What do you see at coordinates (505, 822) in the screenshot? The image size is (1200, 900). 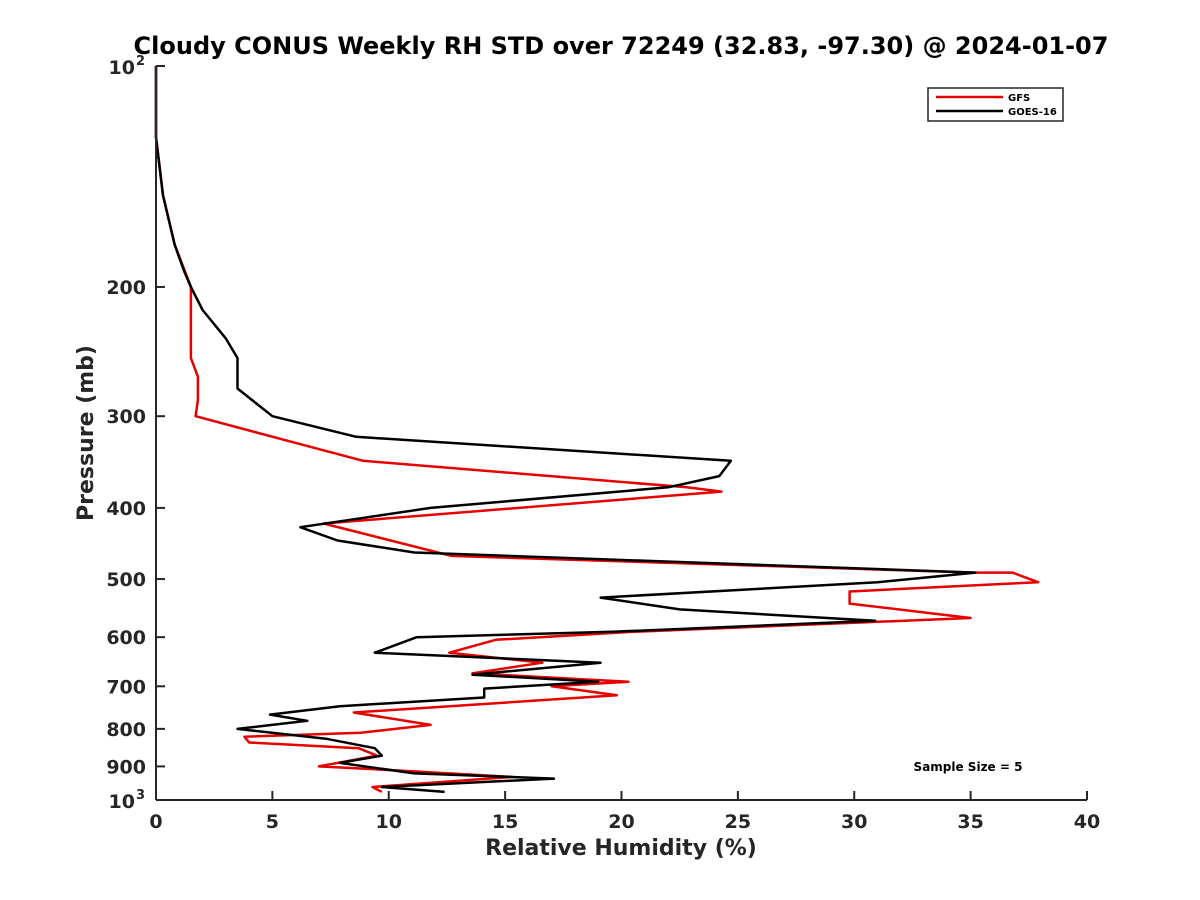 I see `x-tick-label: 15` at bounding box center [505, 822].